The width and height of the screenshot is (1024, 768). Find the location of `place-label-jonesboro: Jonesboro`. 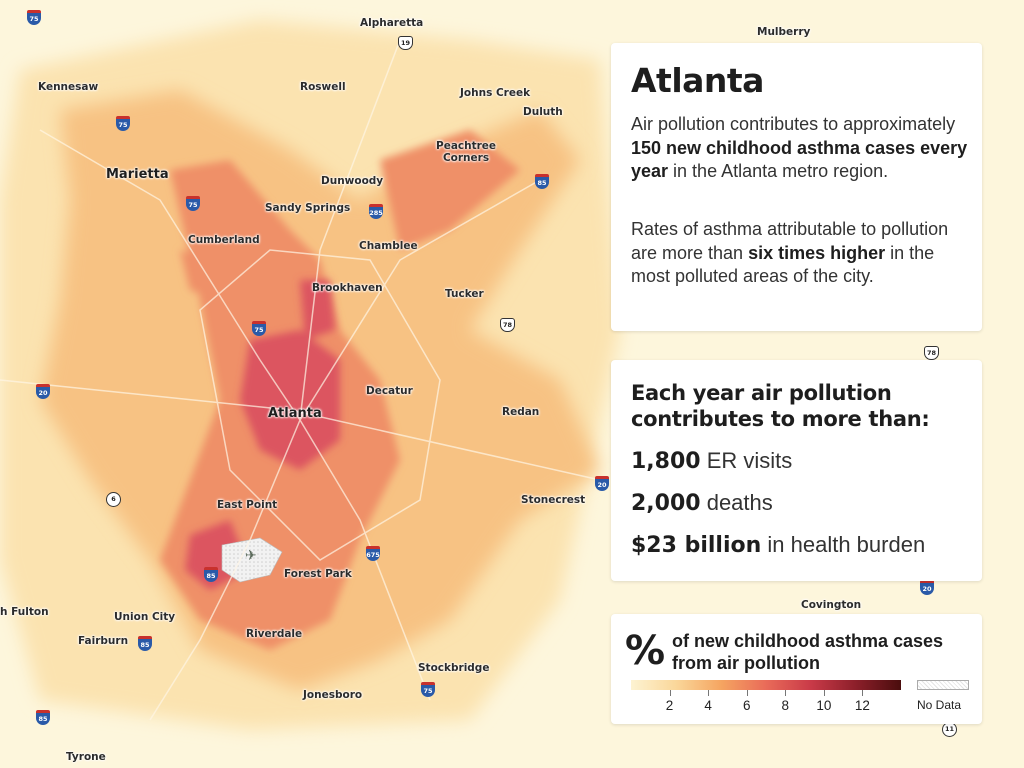

place-label-jonesboro: Jonesboro is located at coordinates (333, 695).